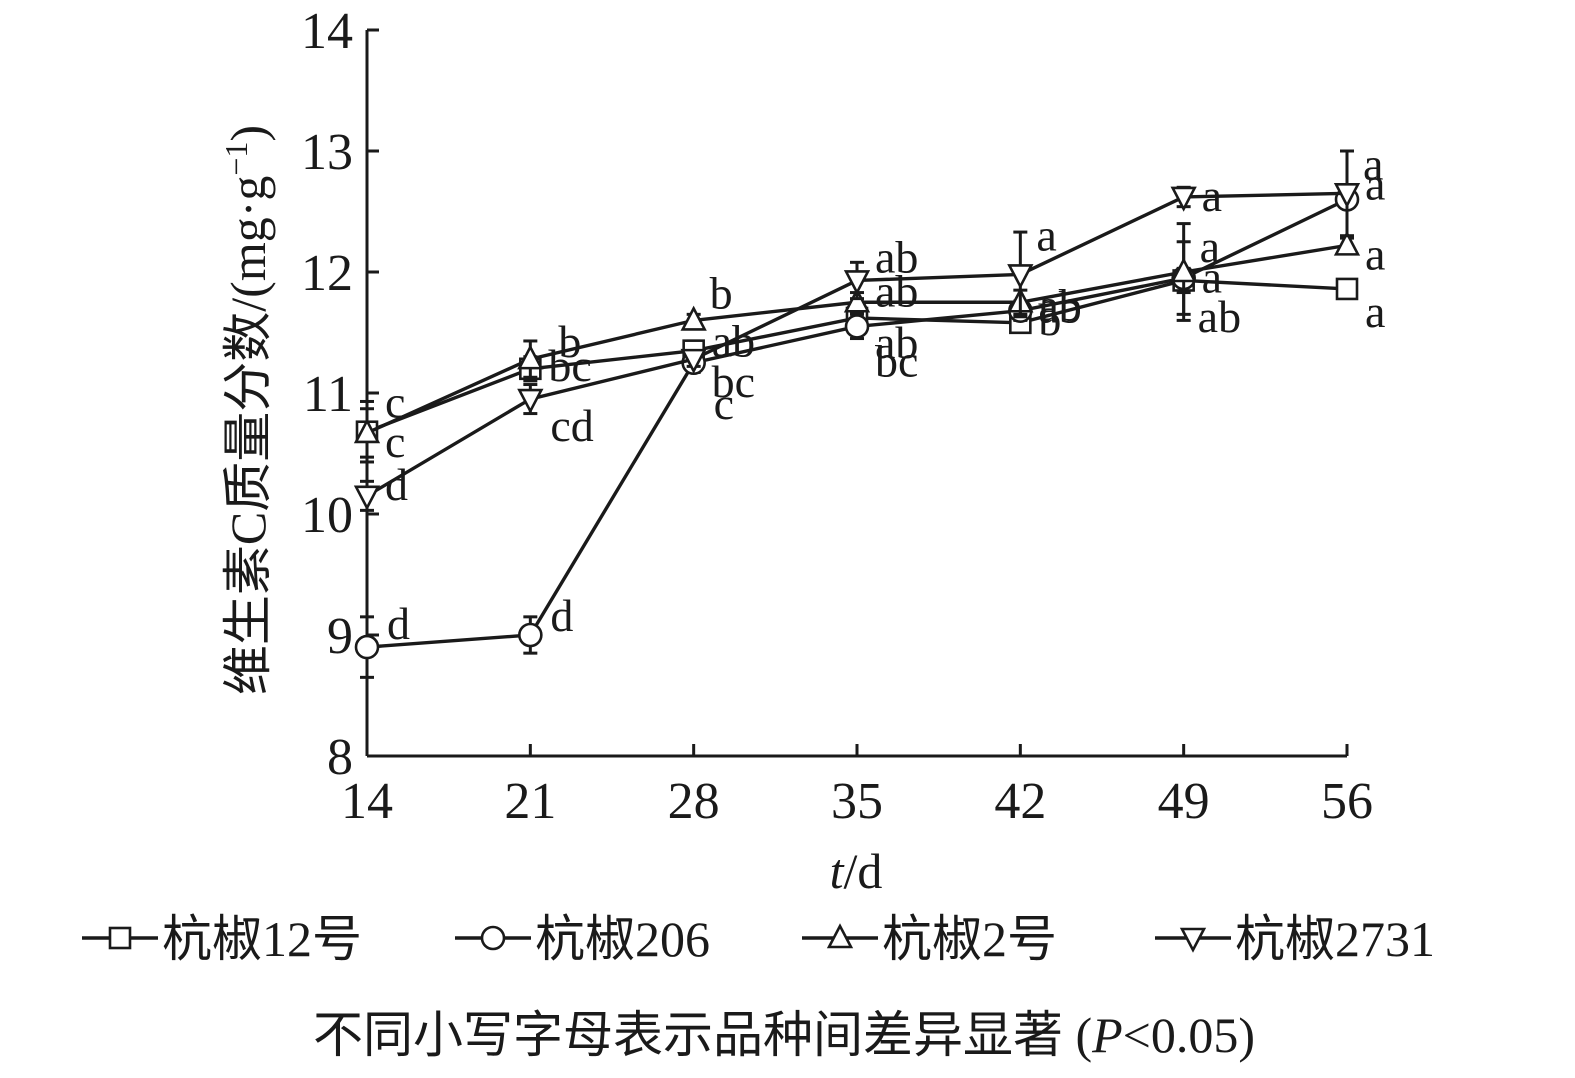 The width and height of the screenshot is (1575, 1078). What do you see at coordinates (1375, 183) in the screenshot?
I see `sig-label-2-6: a` at bounding box center [1375, 183].